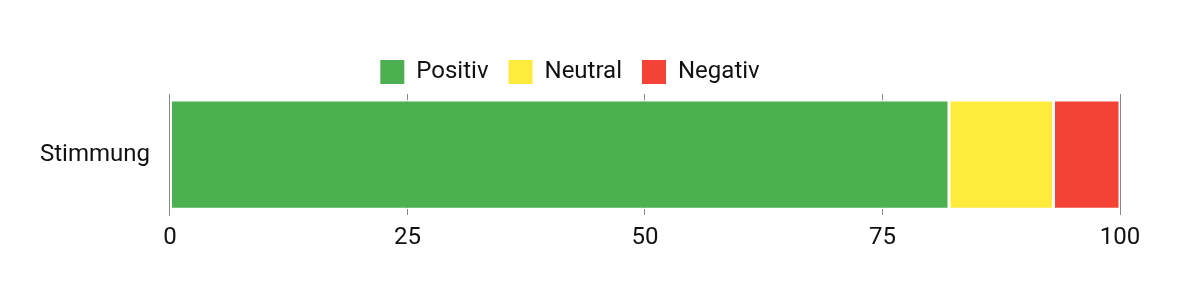  What do you see at coordinates (452, 70) in the screenshot?
I see `legend-label: Positiv` at bounding box center [452, 70].